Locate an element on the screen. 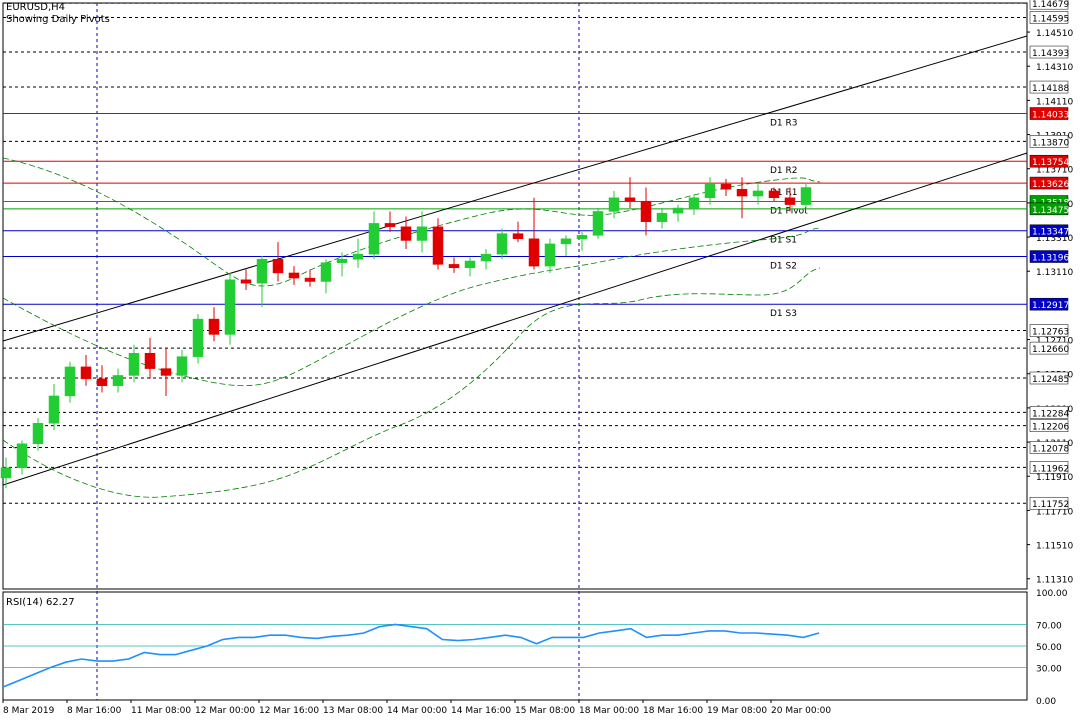 Image resolution: width=1080 pixels, height=720 pixels. price-tick-label: 1.12710 is located at coordinates (1054, 342).